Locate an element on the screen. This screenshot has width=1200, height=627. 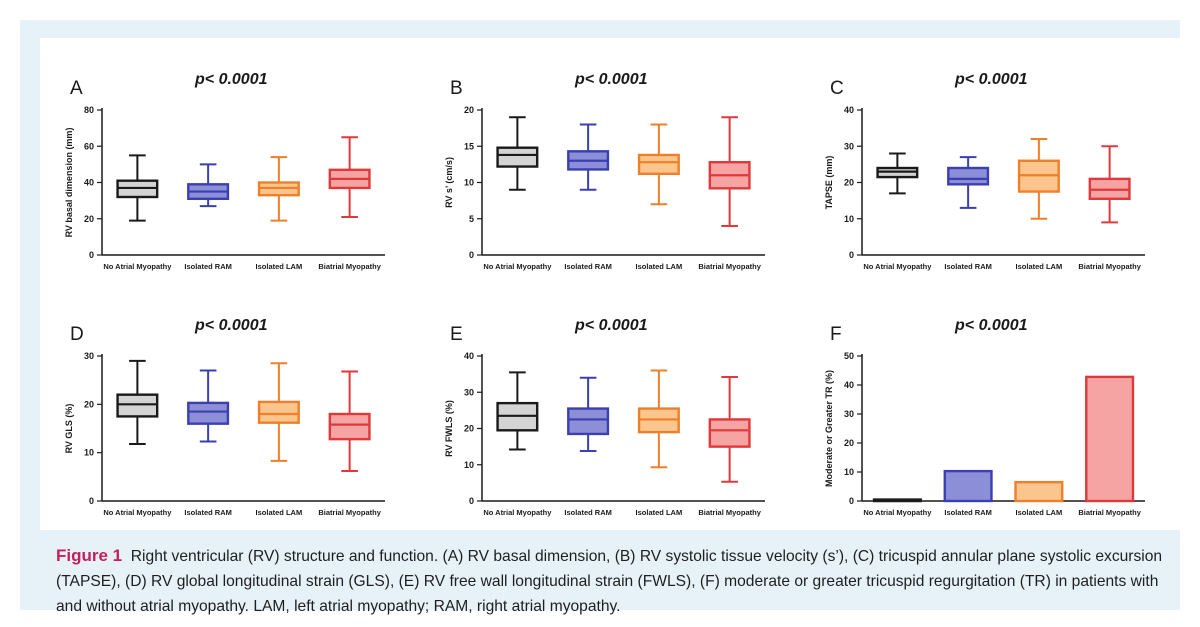
y-tick-label: 50 is located at coordinates (849, 356).